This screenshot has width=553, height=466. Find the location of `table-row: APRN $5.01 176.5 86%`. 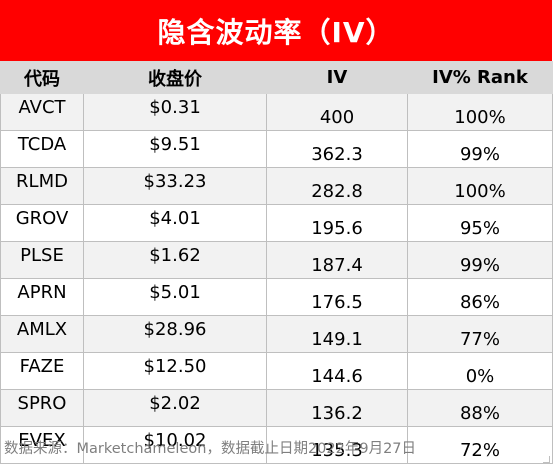

table-row: APRN $5.01 176.5 86% is located at coordinates (276, 297).